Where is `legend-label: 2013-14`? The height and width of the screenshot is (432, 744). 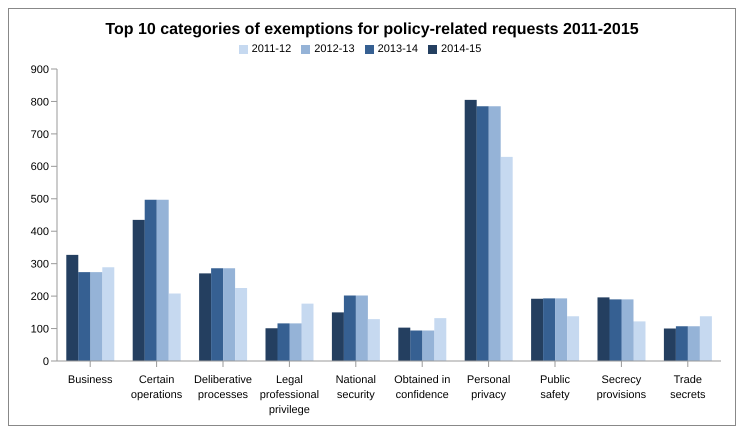 legend-label: 2013-14 is located at coordinates (398, 49).